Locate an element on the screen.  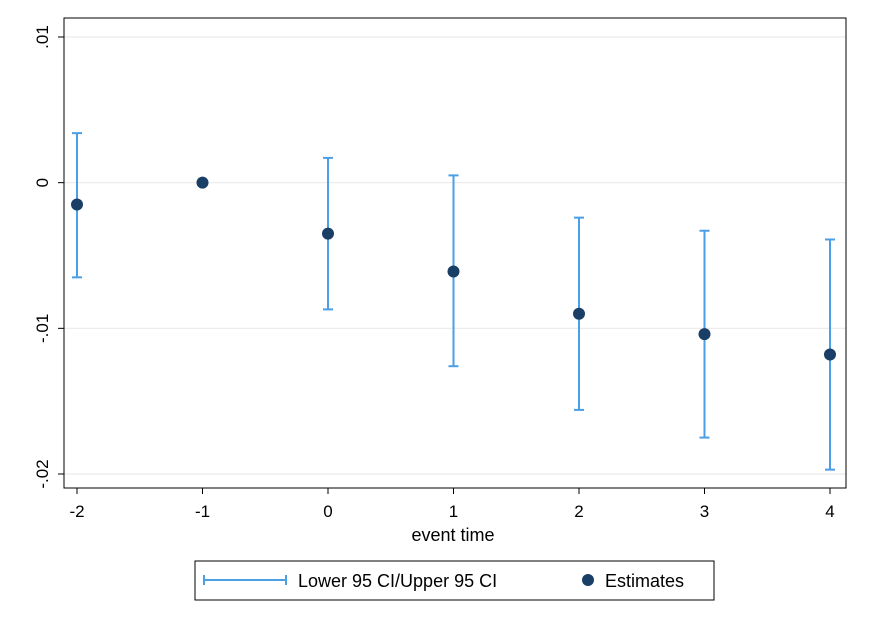
legend-label-ci: Lower 95 CI/Upper 95 CI is located at coordinates (397, 581).